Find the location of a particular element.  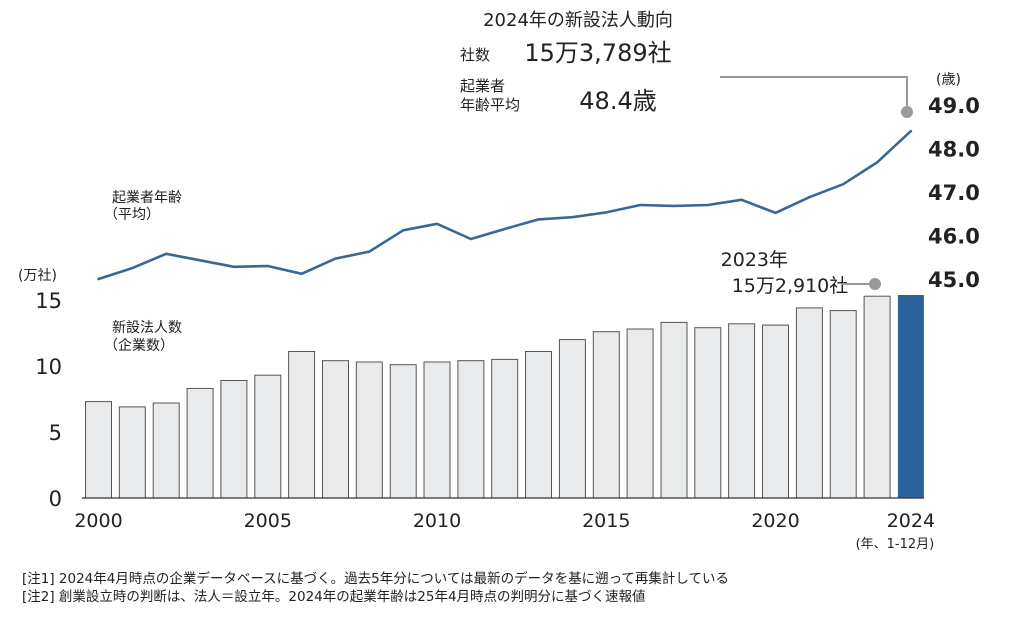

bar-2001 is located at coordinates (132, 452).